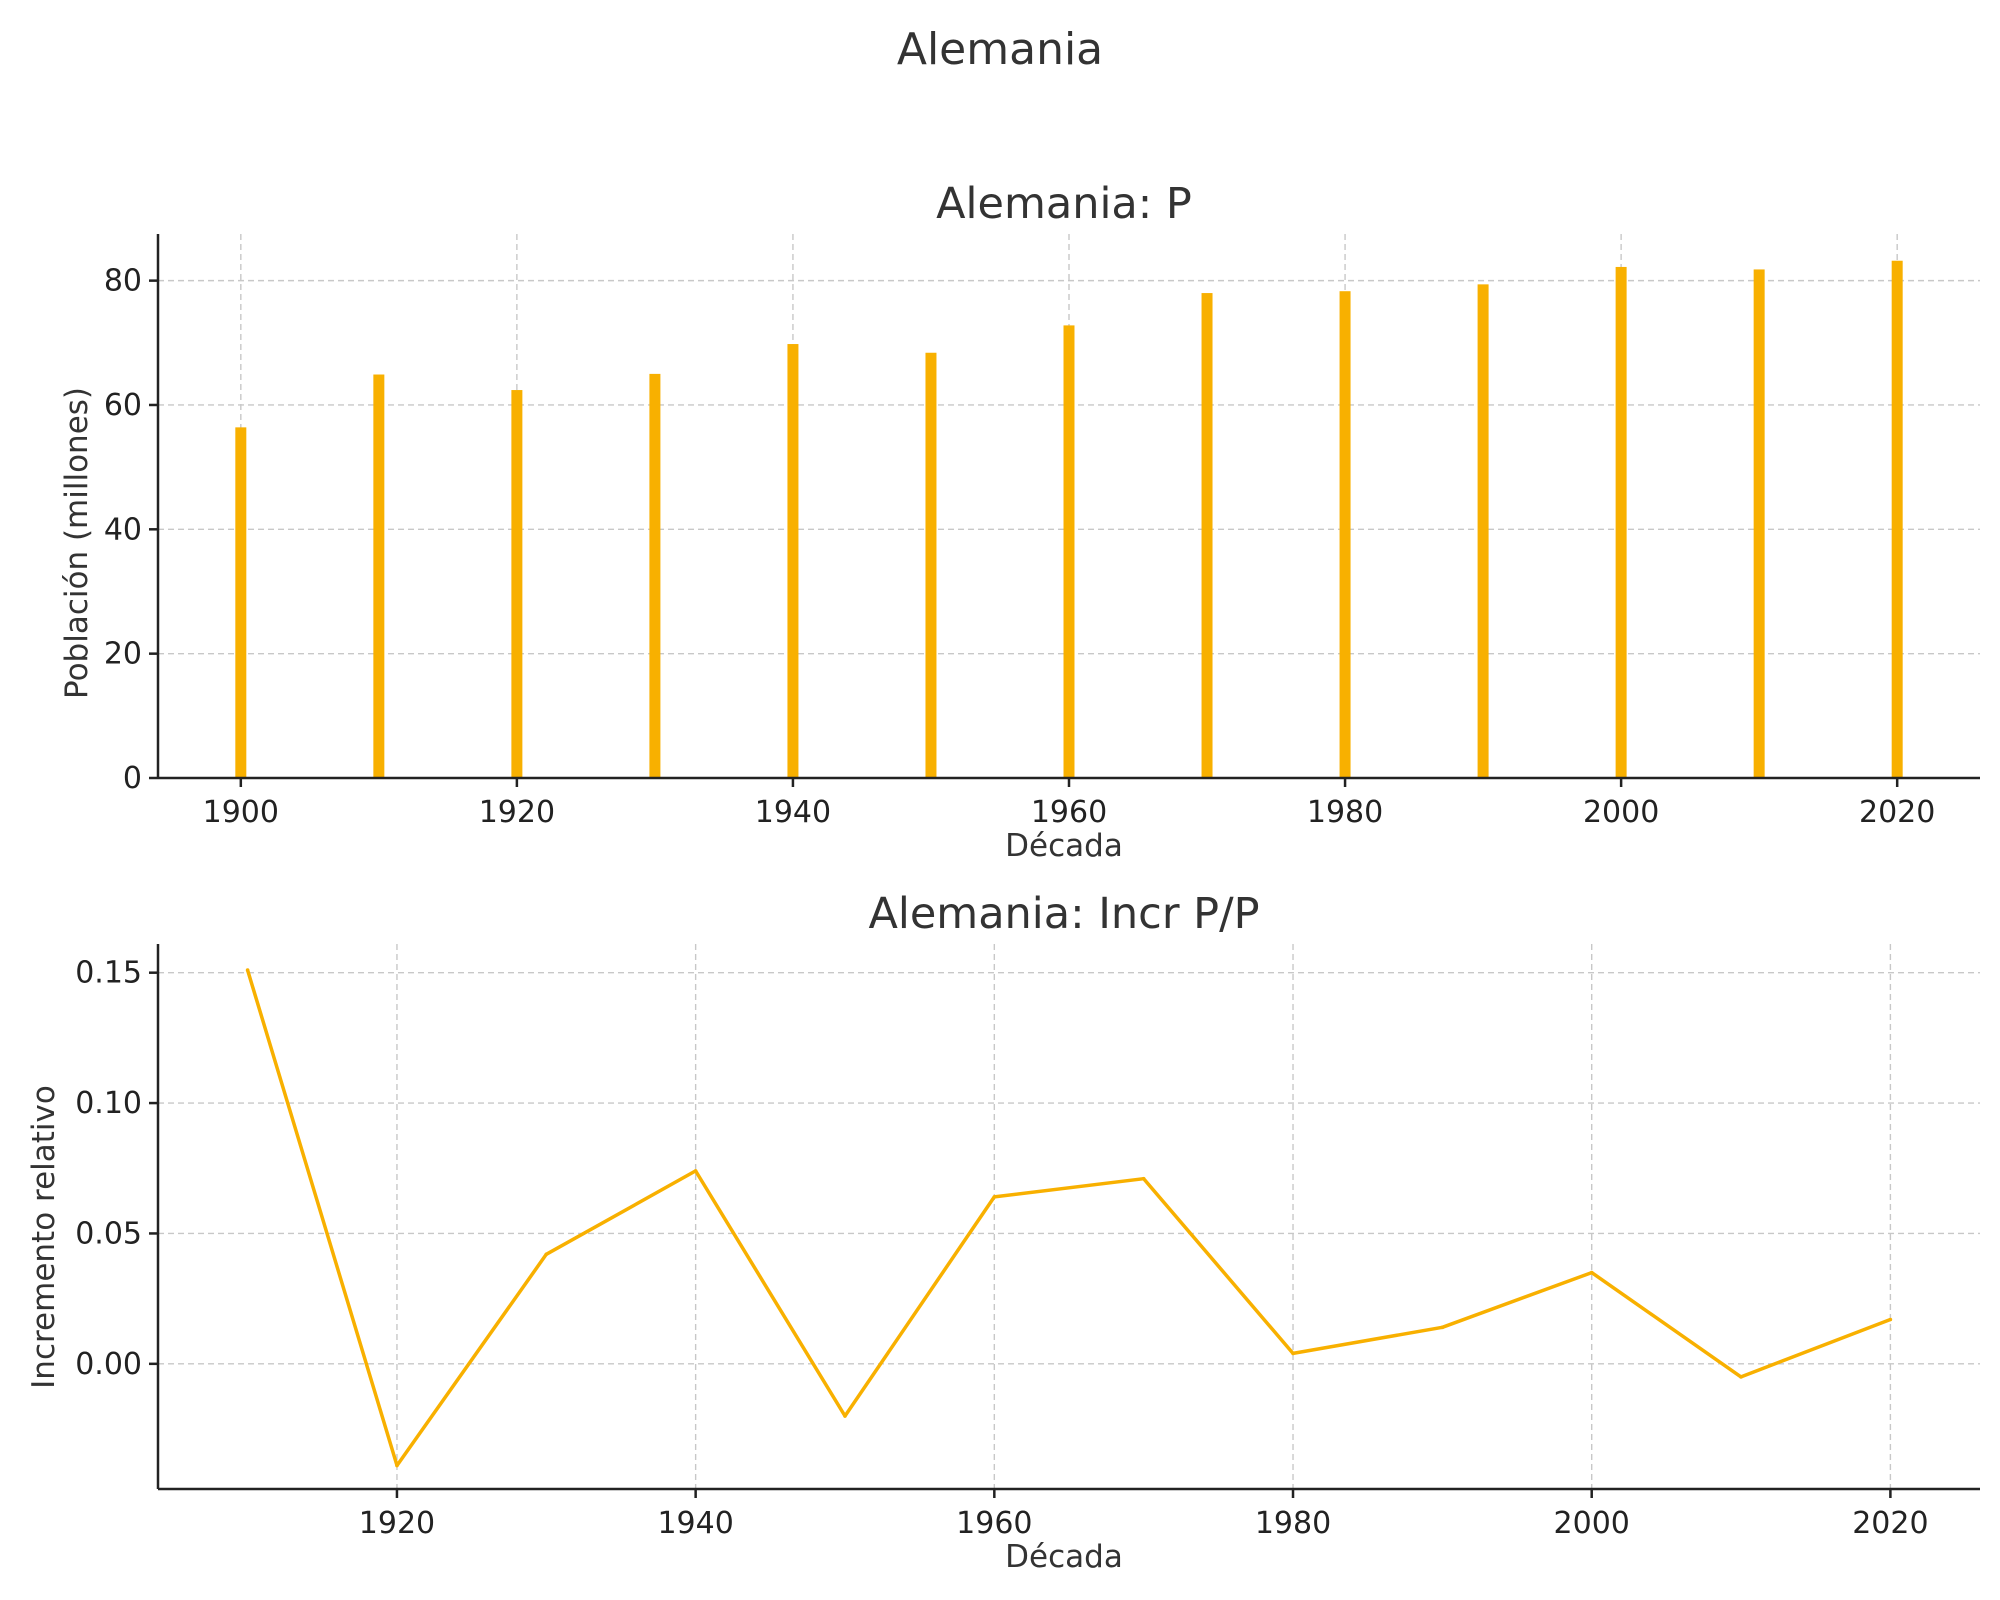 Image resolution: width=2000 pixels, height=1600 pixels. I want to click on population-x-tick-label: 2000, so click(1621, 812).